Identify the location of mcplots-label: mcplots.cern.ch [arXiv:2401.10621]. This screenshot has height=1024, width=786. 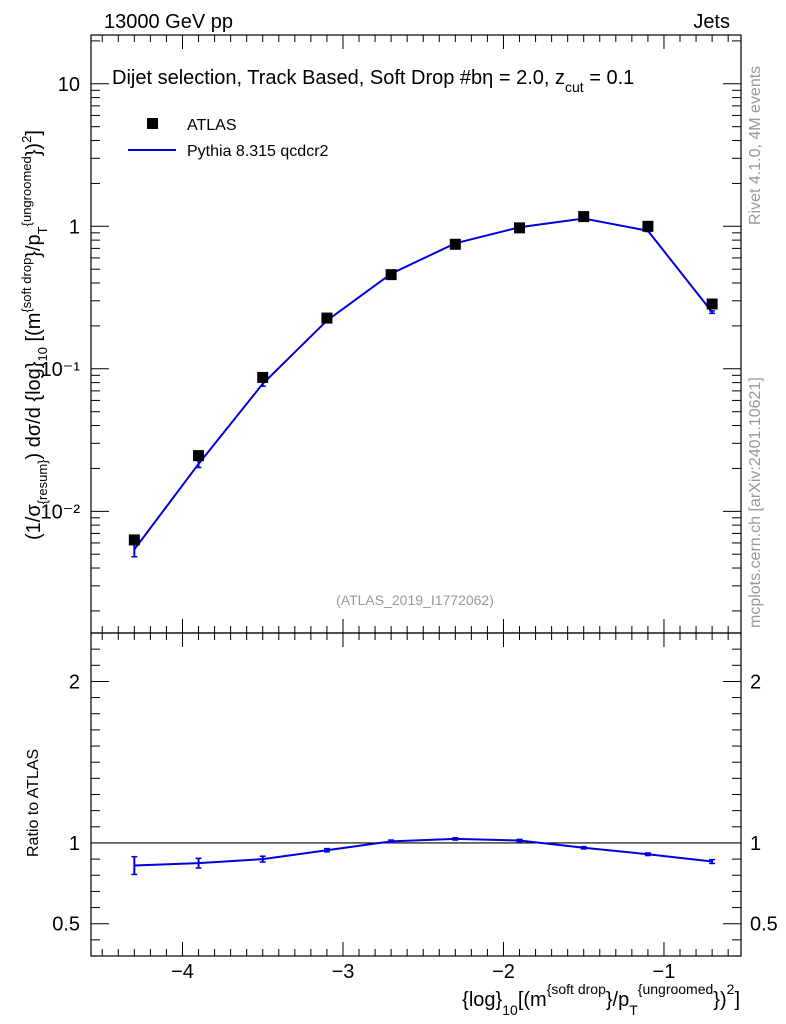
(755, 502).